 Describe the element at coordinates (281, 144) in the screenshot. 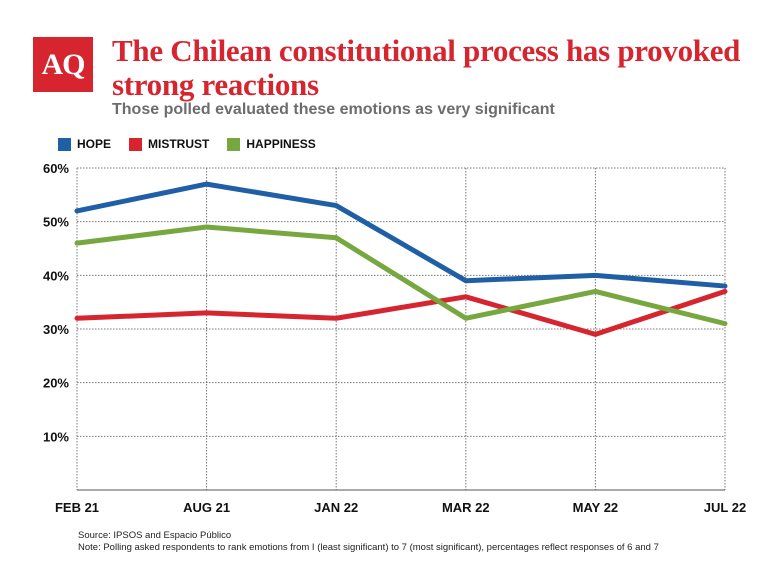

I see `legend-label-happiness: HAPPINESS` at that location.